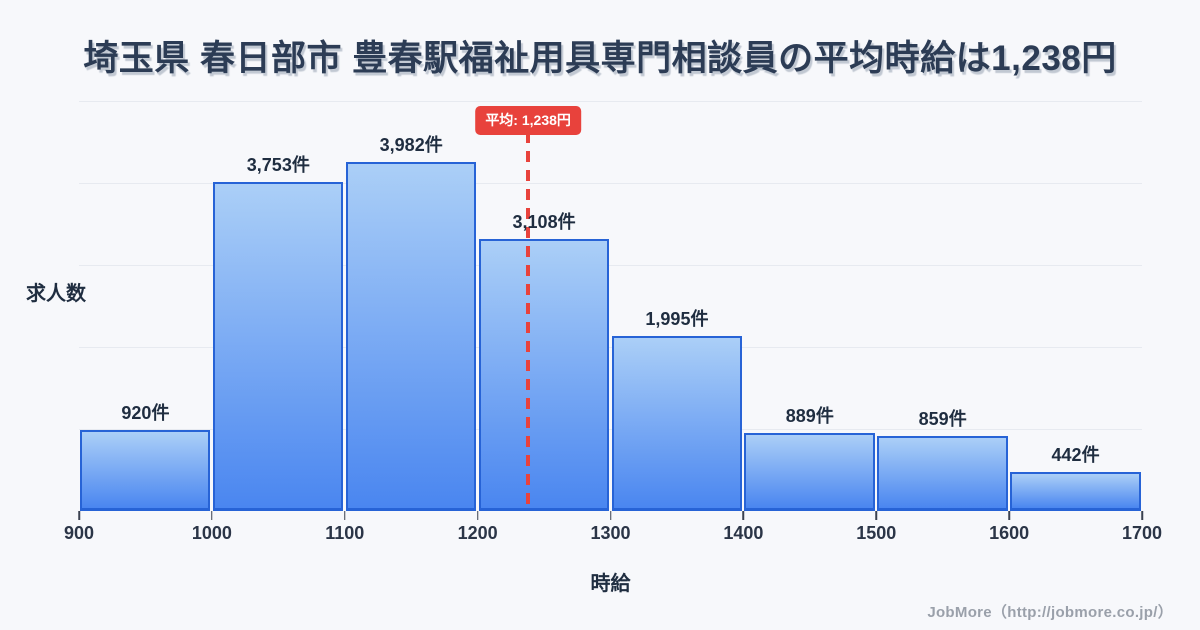 The height and width of the screenshot is (630, 1200). I want to click on x-axis-title: 時給, so click(610, 584).